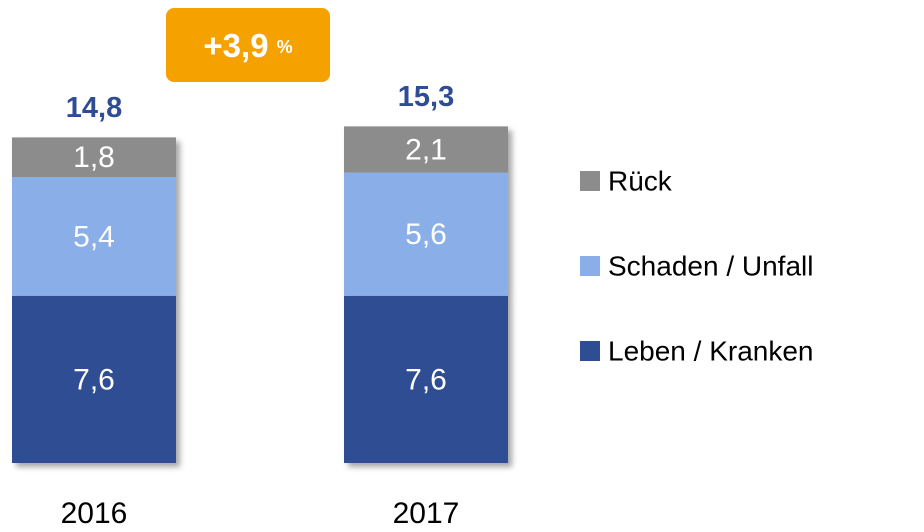 The width and height of the screenshot is (924, 532). What do you see at coordinates (426, 97) in the screenshot?
I see `total-label: 15,3` at bounding box center [426, 97].